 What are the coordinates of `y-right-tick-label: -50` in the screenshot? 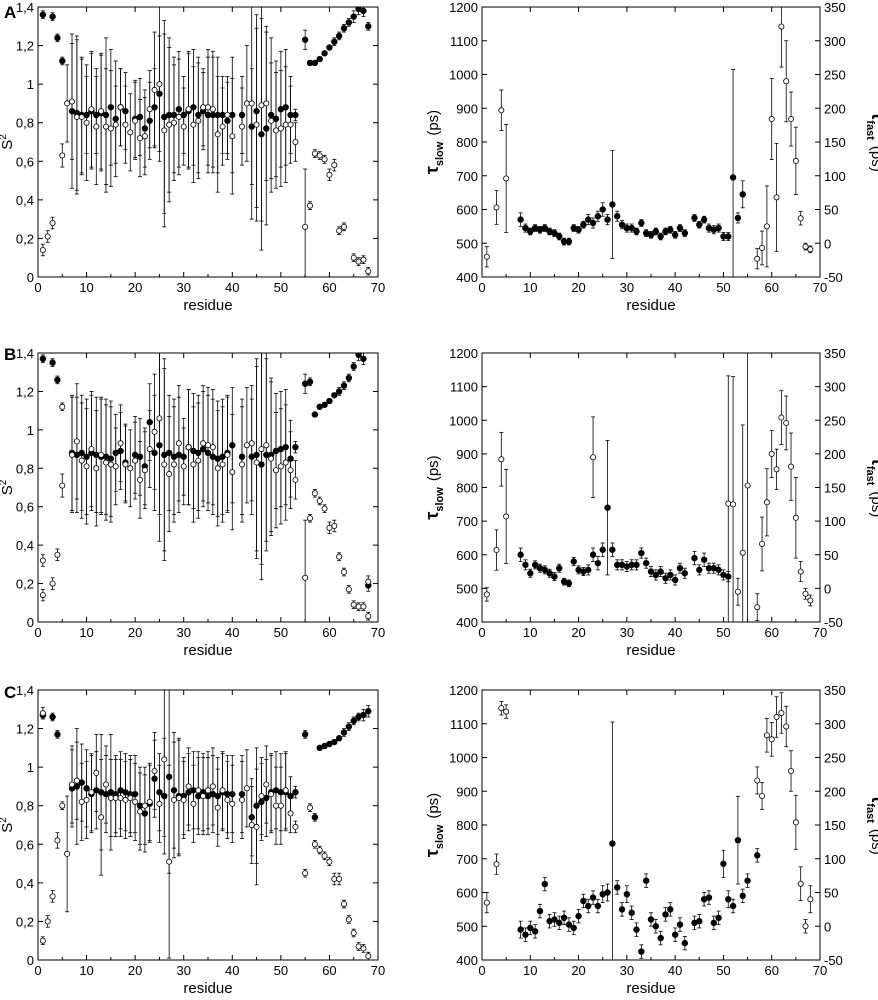 It's located at (833, 960).